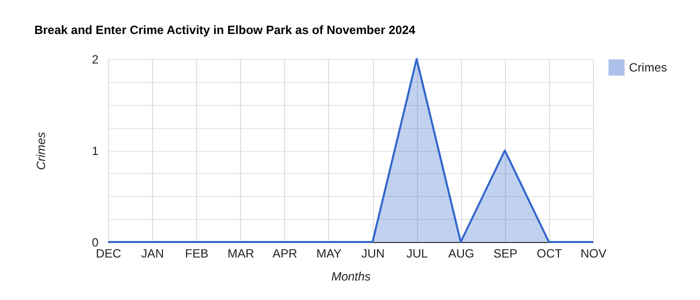 The width and height of the screenshot is (700, 300). I want to click on x-tick-label: OCT, so click(549, 253).